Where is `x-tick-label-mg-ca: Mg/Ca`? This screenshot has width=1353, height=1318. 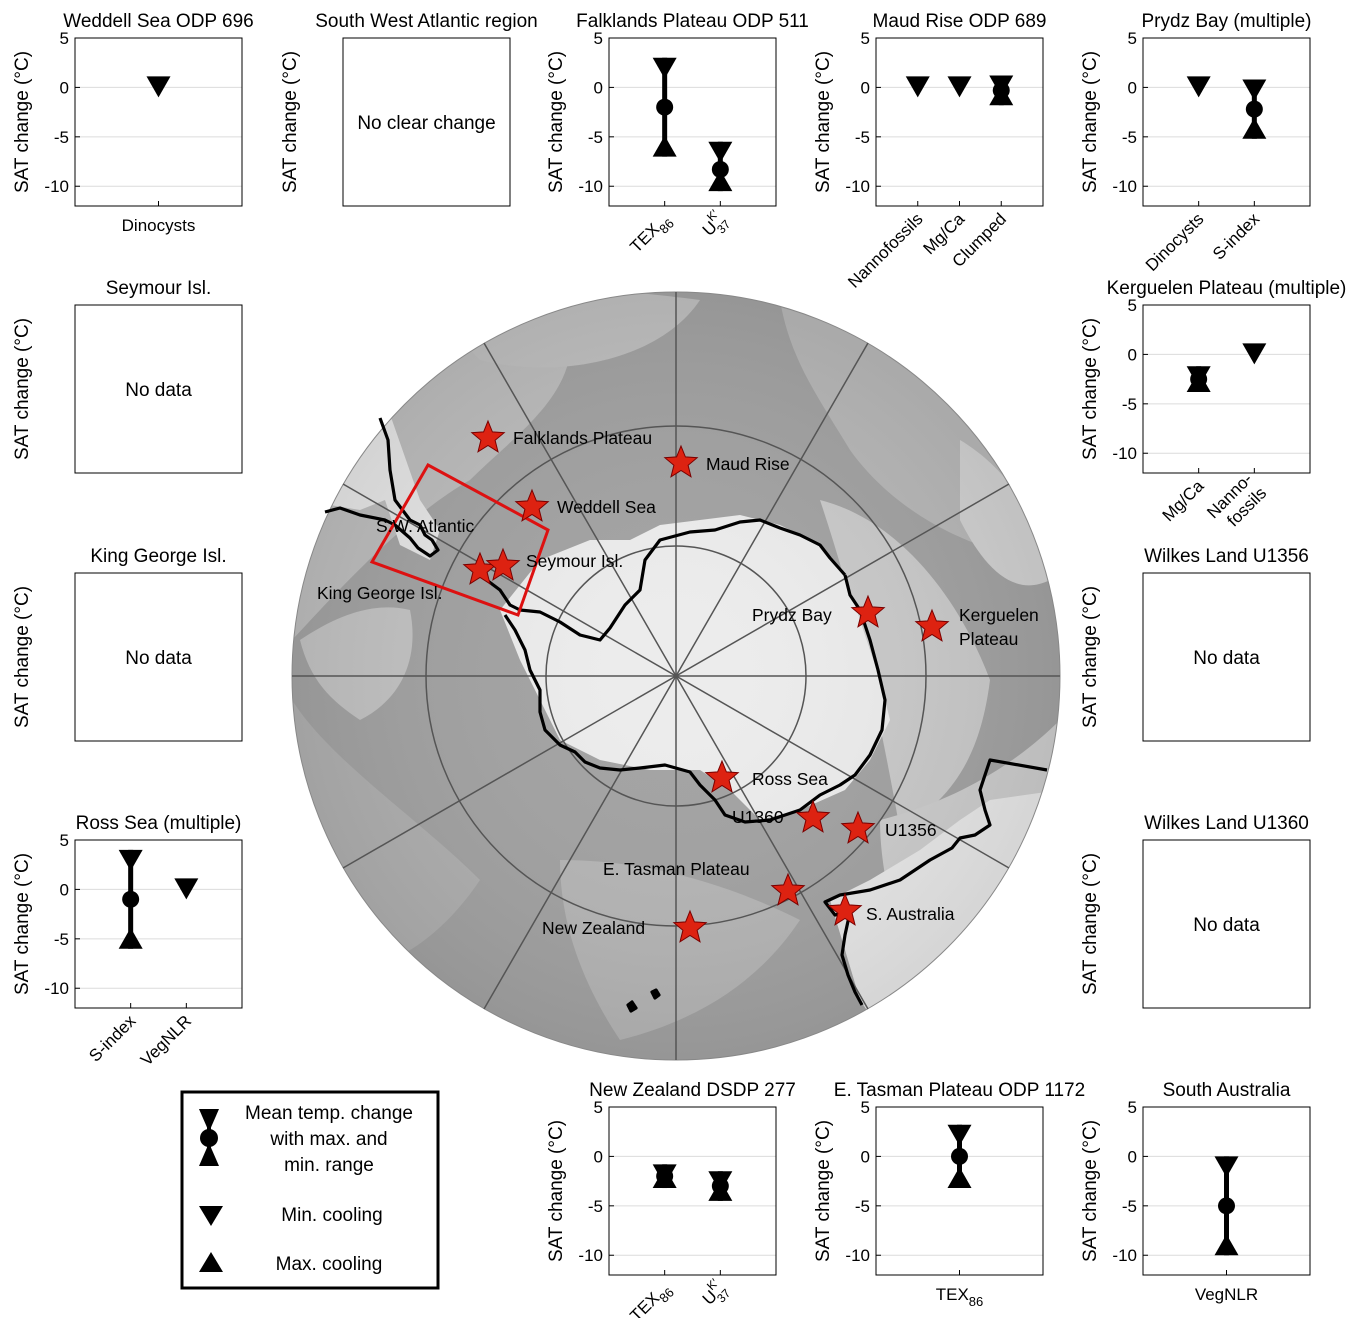 x-tick-label-mg-ca: Mg/Ca is located at coordinates (1183, 500).